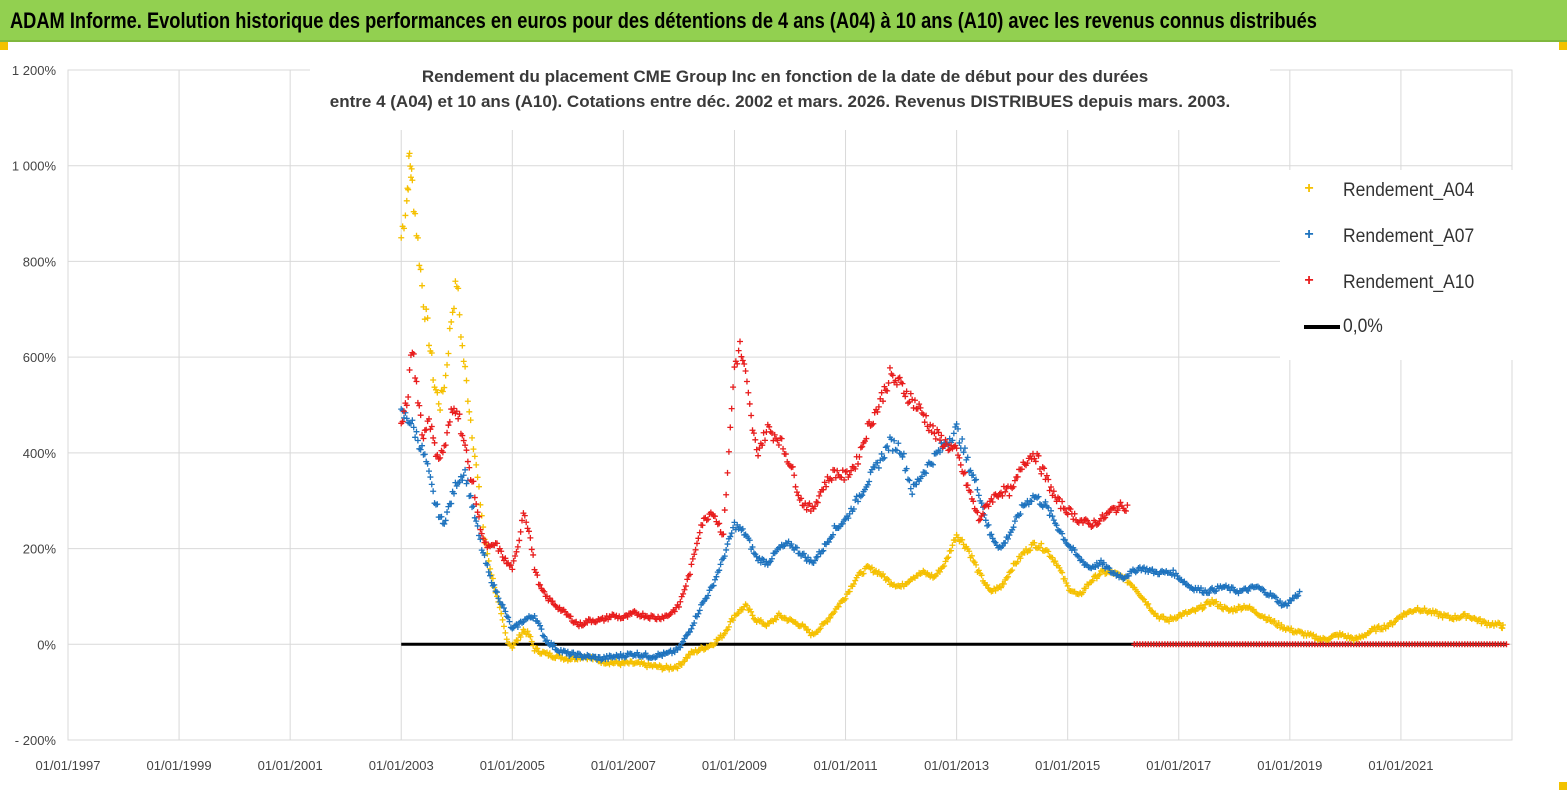 The width and height of the screenshot is (1567, 795). What do you see at coordinates (1397, 283) in the screenshot?
I see `legend-item-a10: + Rendement_A10` at bounding box center [1397, 283].